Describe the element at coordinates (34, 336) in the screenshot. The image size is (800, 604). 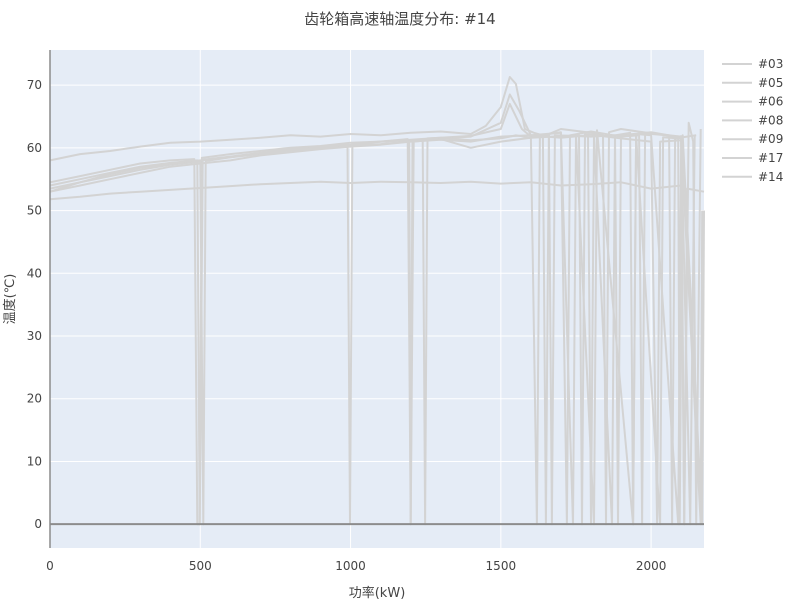
I see `y-tick-label: 30` at that location.